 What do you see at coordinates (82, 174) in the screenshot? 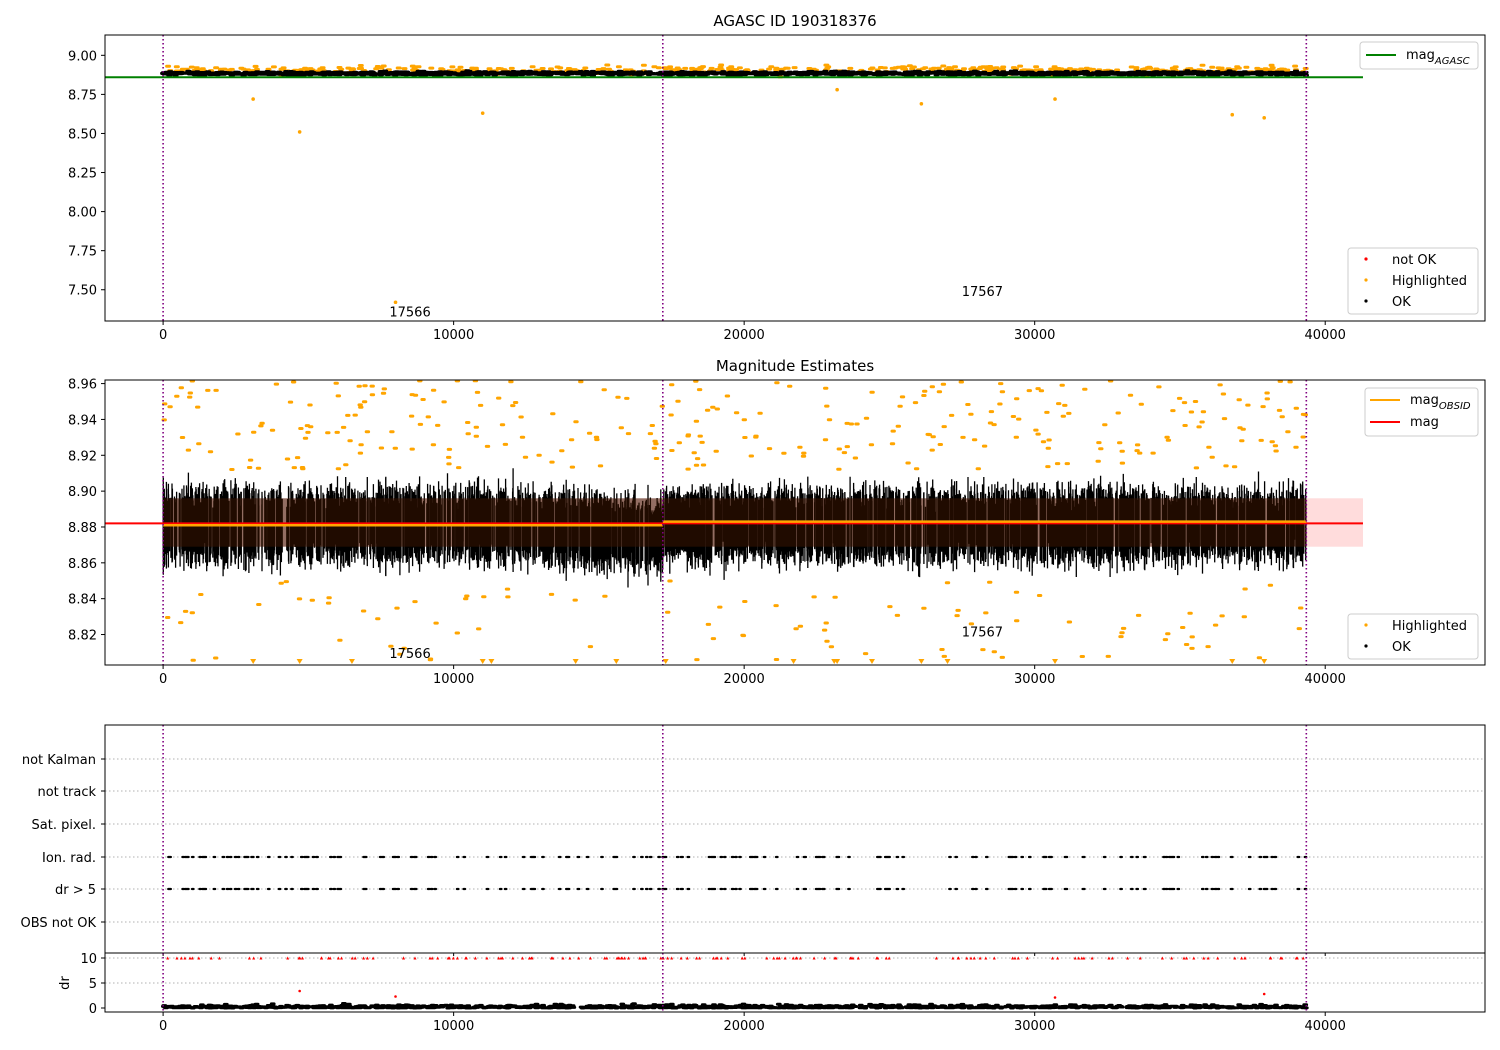
I see `y-tick-label: 8.25` at bounding box center [82, 174].